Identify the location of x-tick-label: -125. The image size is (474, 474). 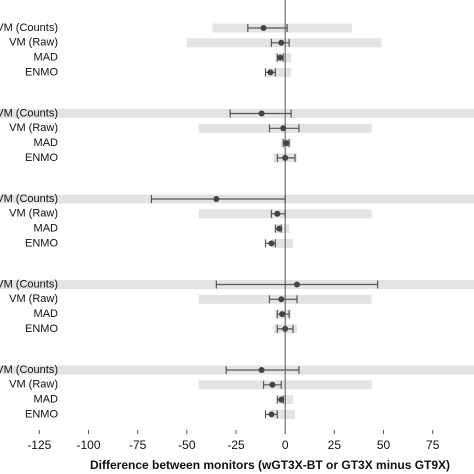
(39, 445).